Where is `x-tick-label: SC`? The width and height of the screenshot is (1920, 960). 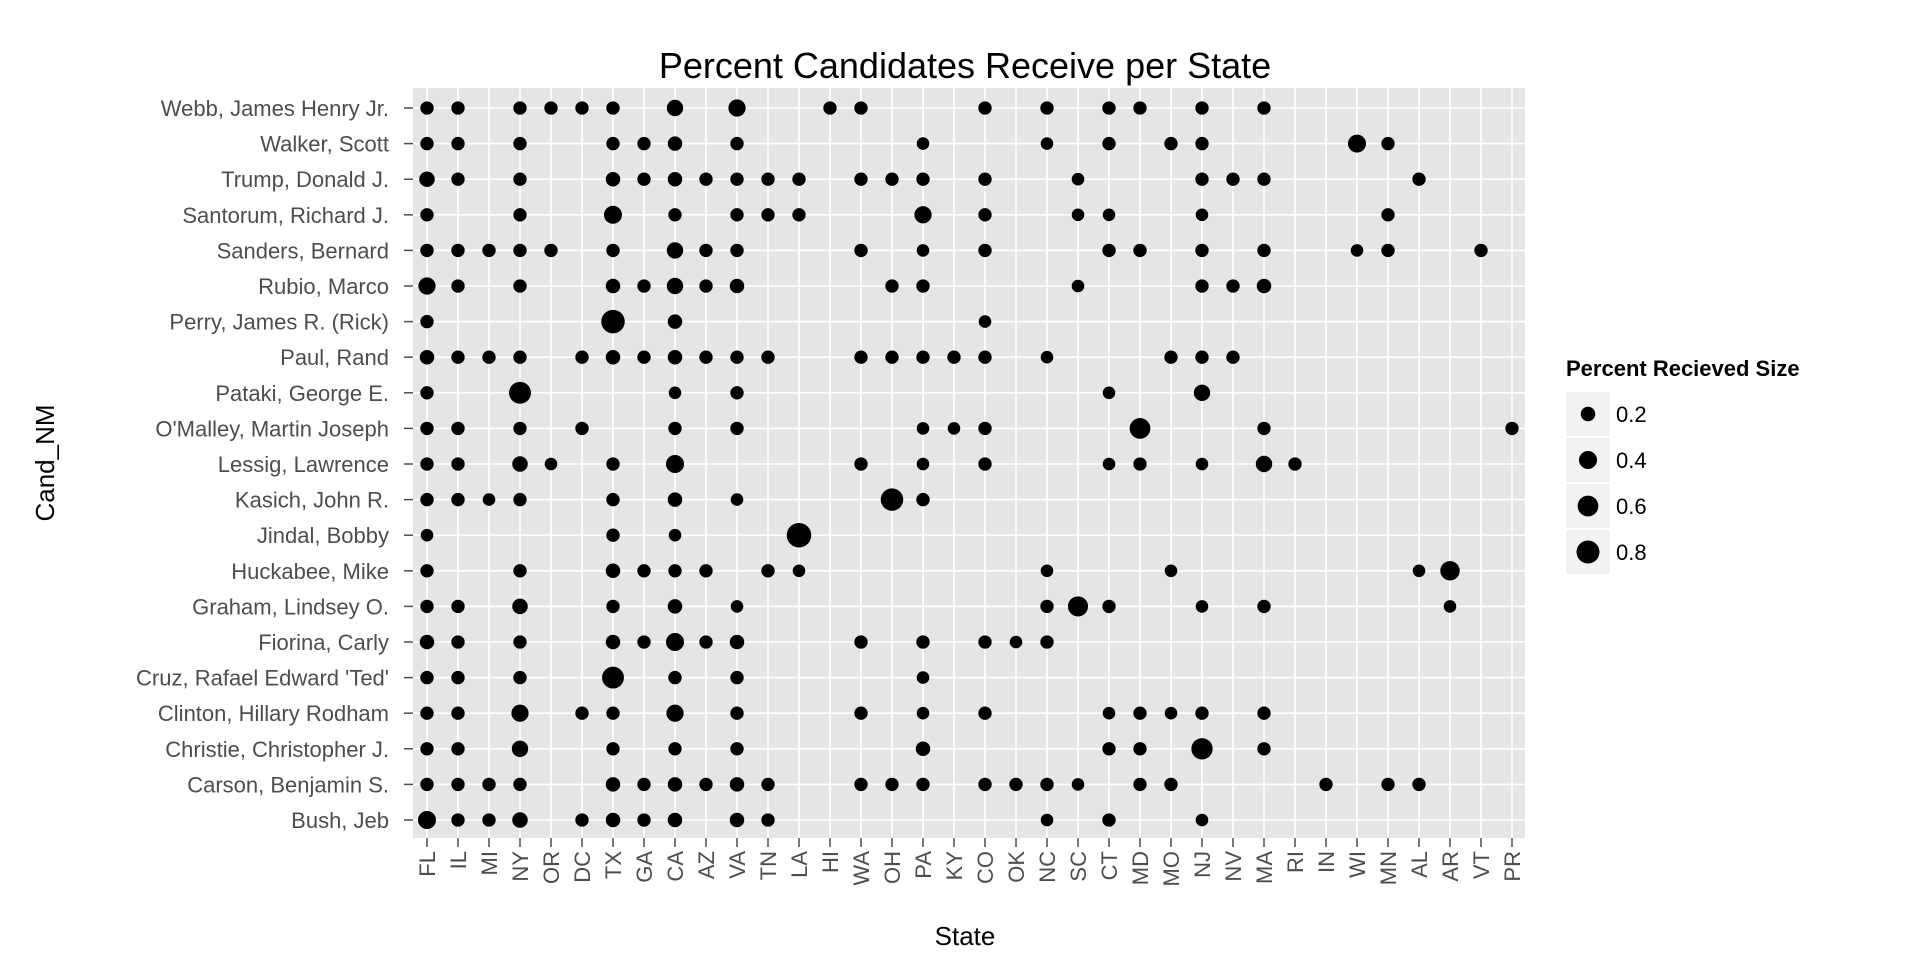 x-tick-label: SC is located at coordinates (1078, 866).